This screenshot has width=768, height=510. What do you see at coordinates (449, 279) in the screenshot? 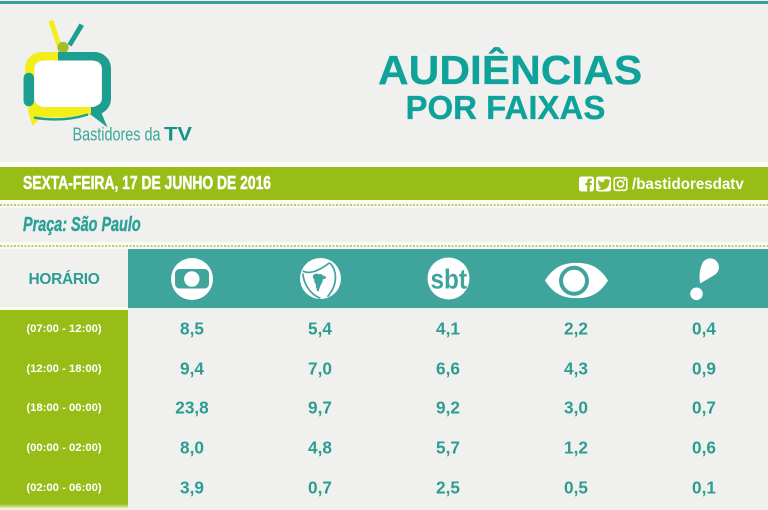
I see `svg-text: sbt` at bounding box center [449, 279].